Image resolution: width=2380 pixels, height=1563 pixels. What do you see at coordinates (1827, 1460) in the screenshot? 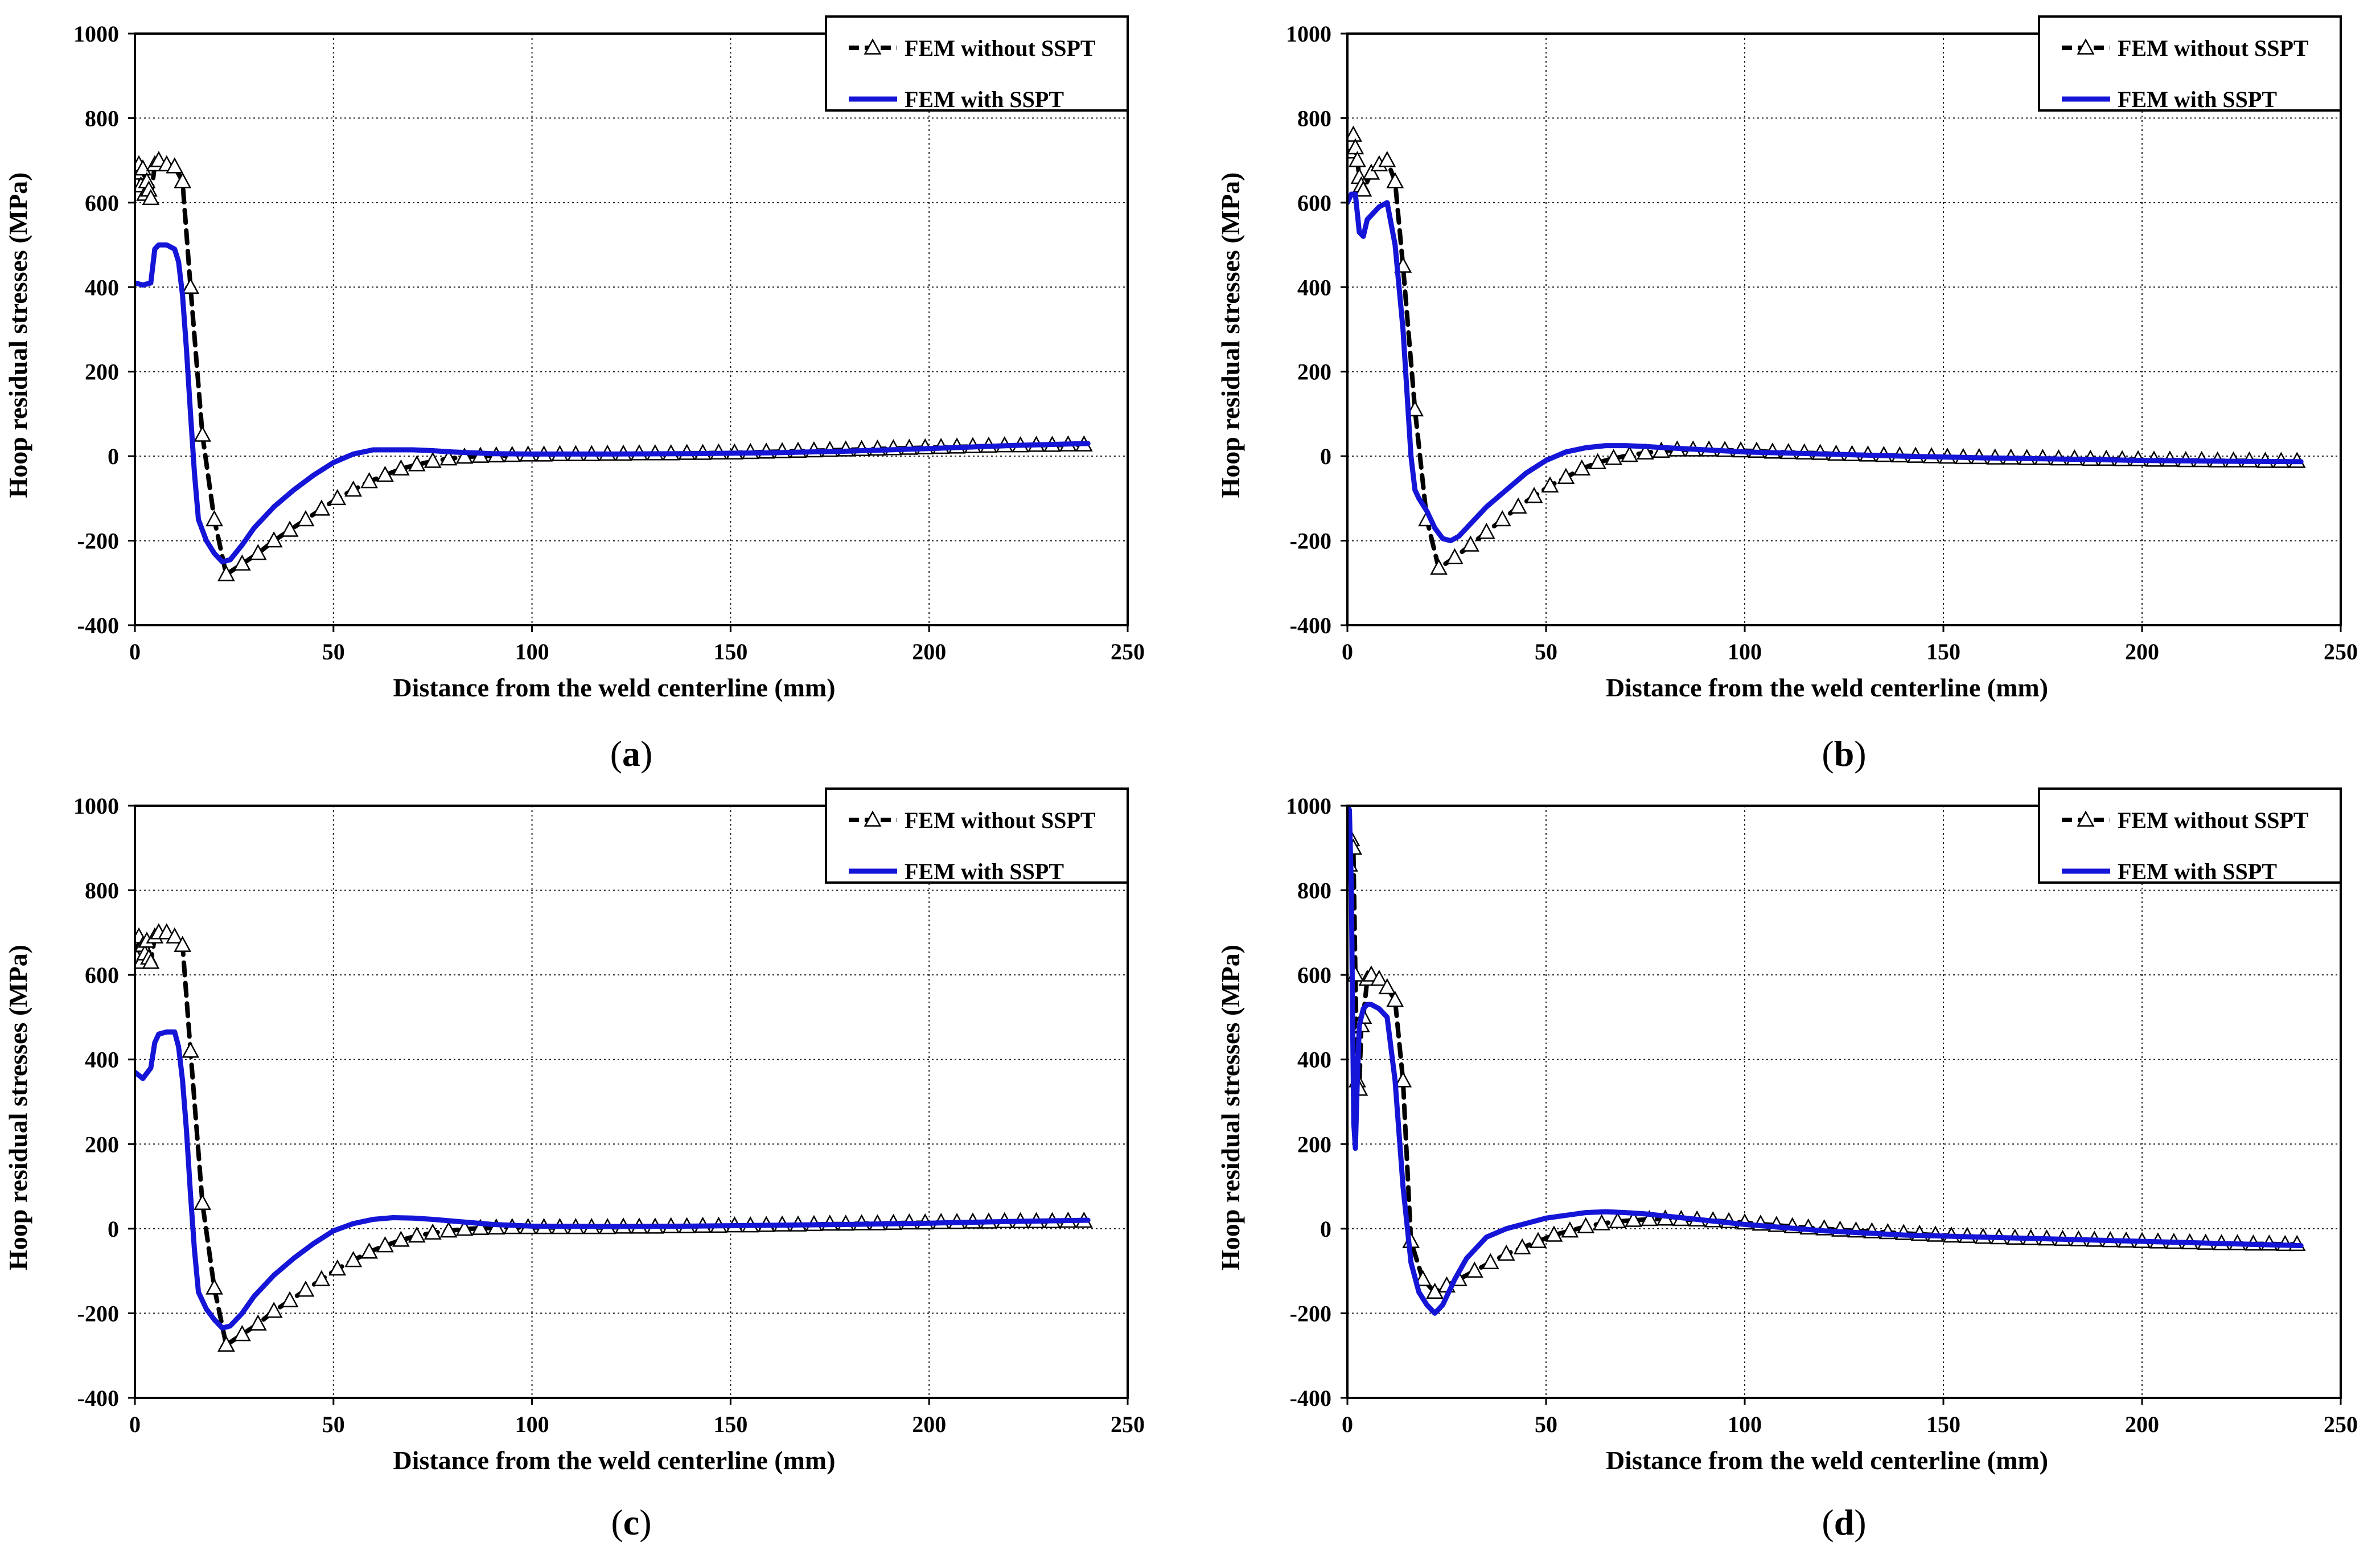
I see `x-axis-label: Distance from the weld centerline (mm)` at bounding box center [1827, 1460].